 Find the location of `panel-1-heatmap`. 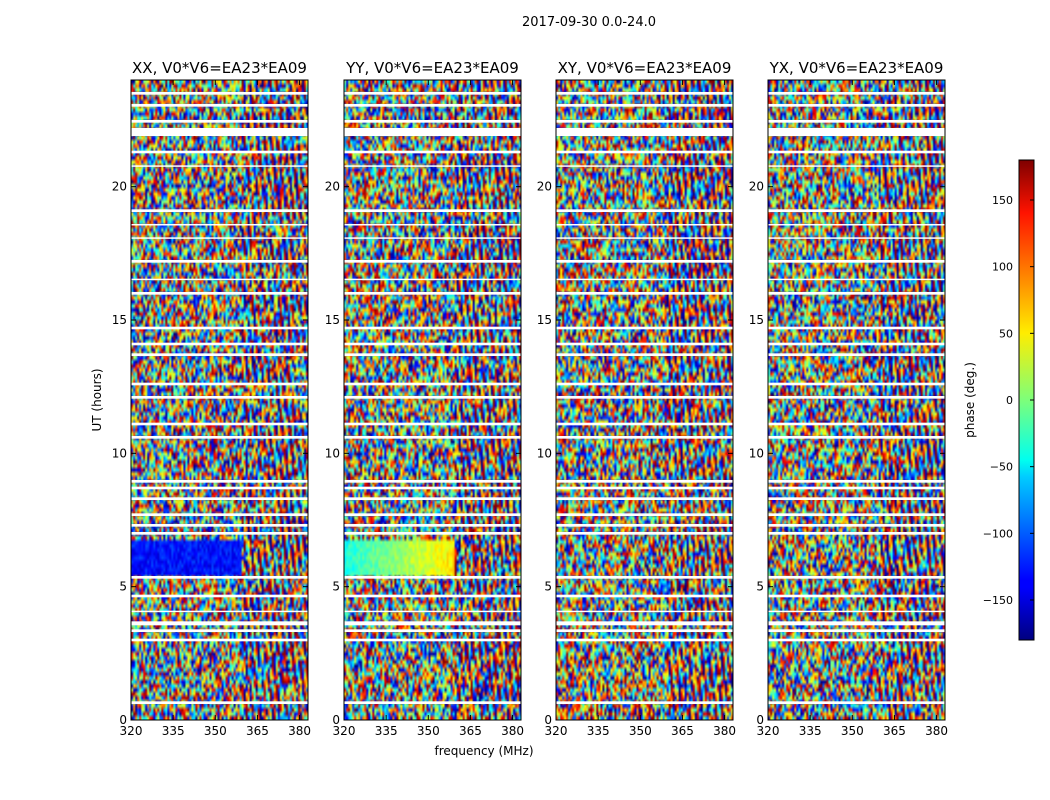

panel-1-heatmap is located at coordinates (219, 400).